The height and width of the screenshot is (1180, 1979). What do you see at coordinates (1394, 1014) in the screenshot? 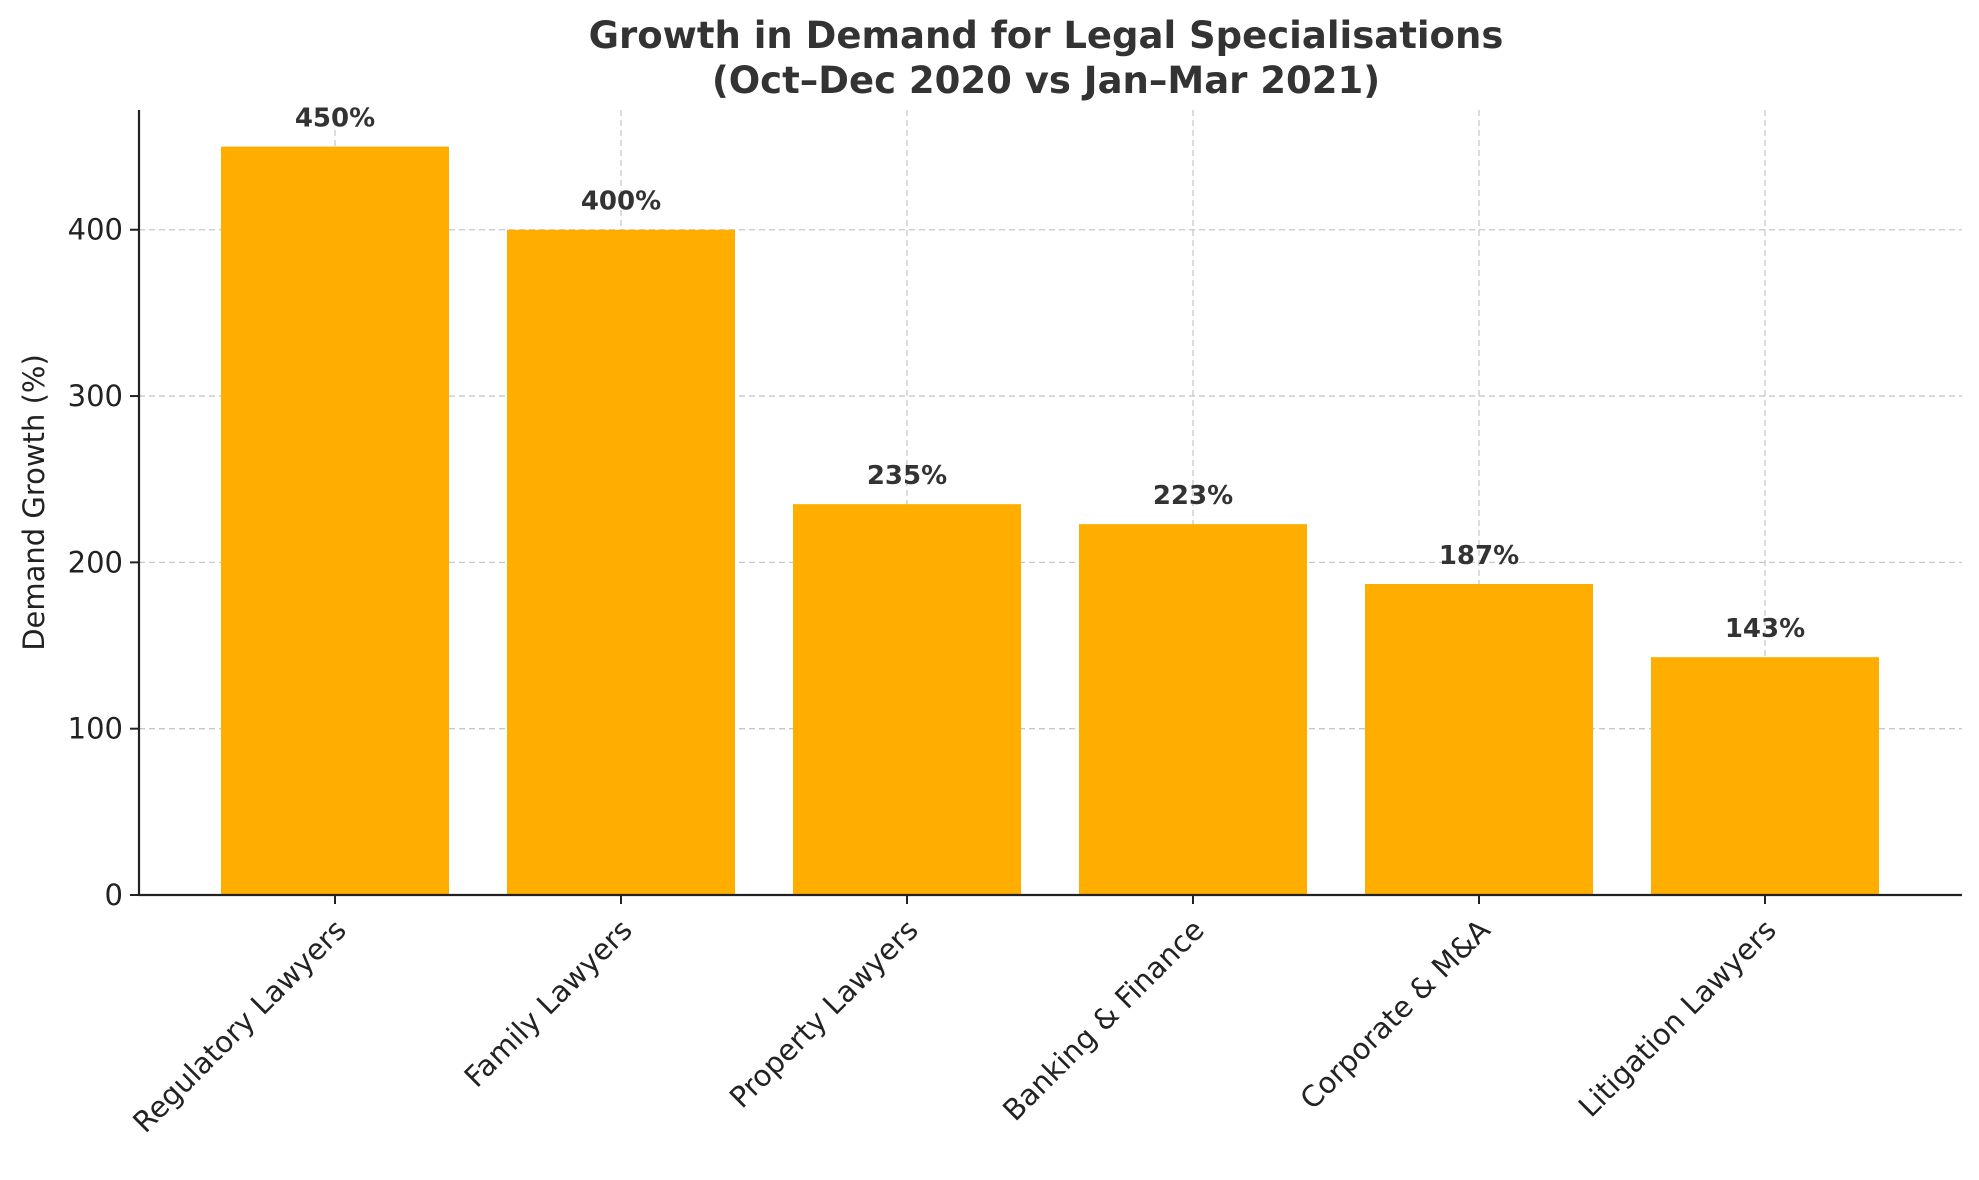
I see `x-tick-label: Corporate & M&A` at bounding box center [1394, 1014].